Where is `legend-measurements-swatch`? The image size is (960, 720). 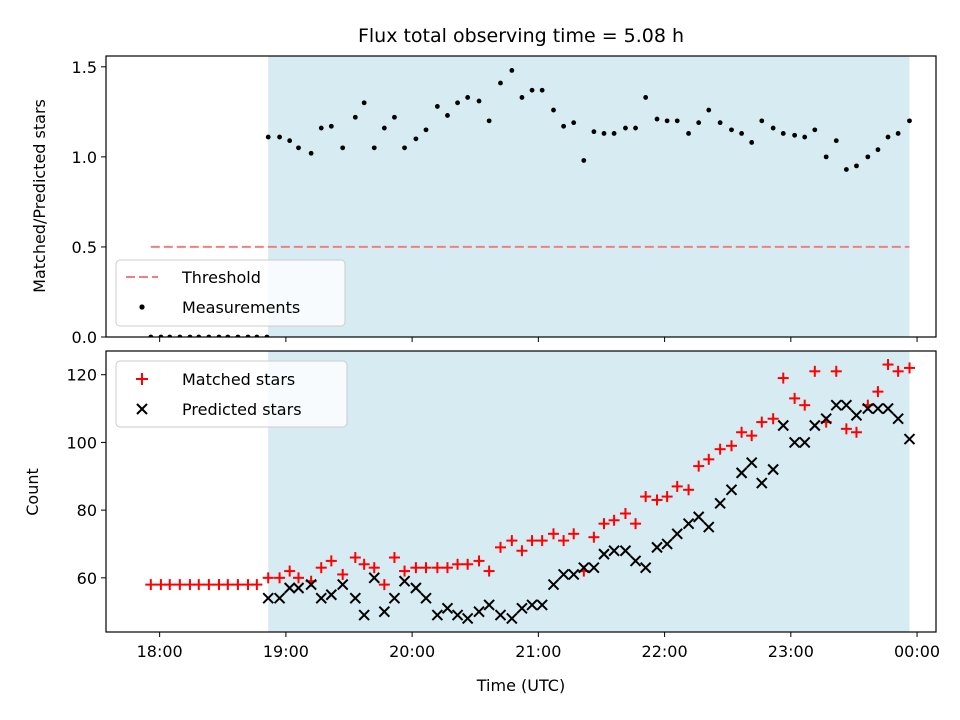 legend-measurements-swatch is located at coordinates (142, 307).